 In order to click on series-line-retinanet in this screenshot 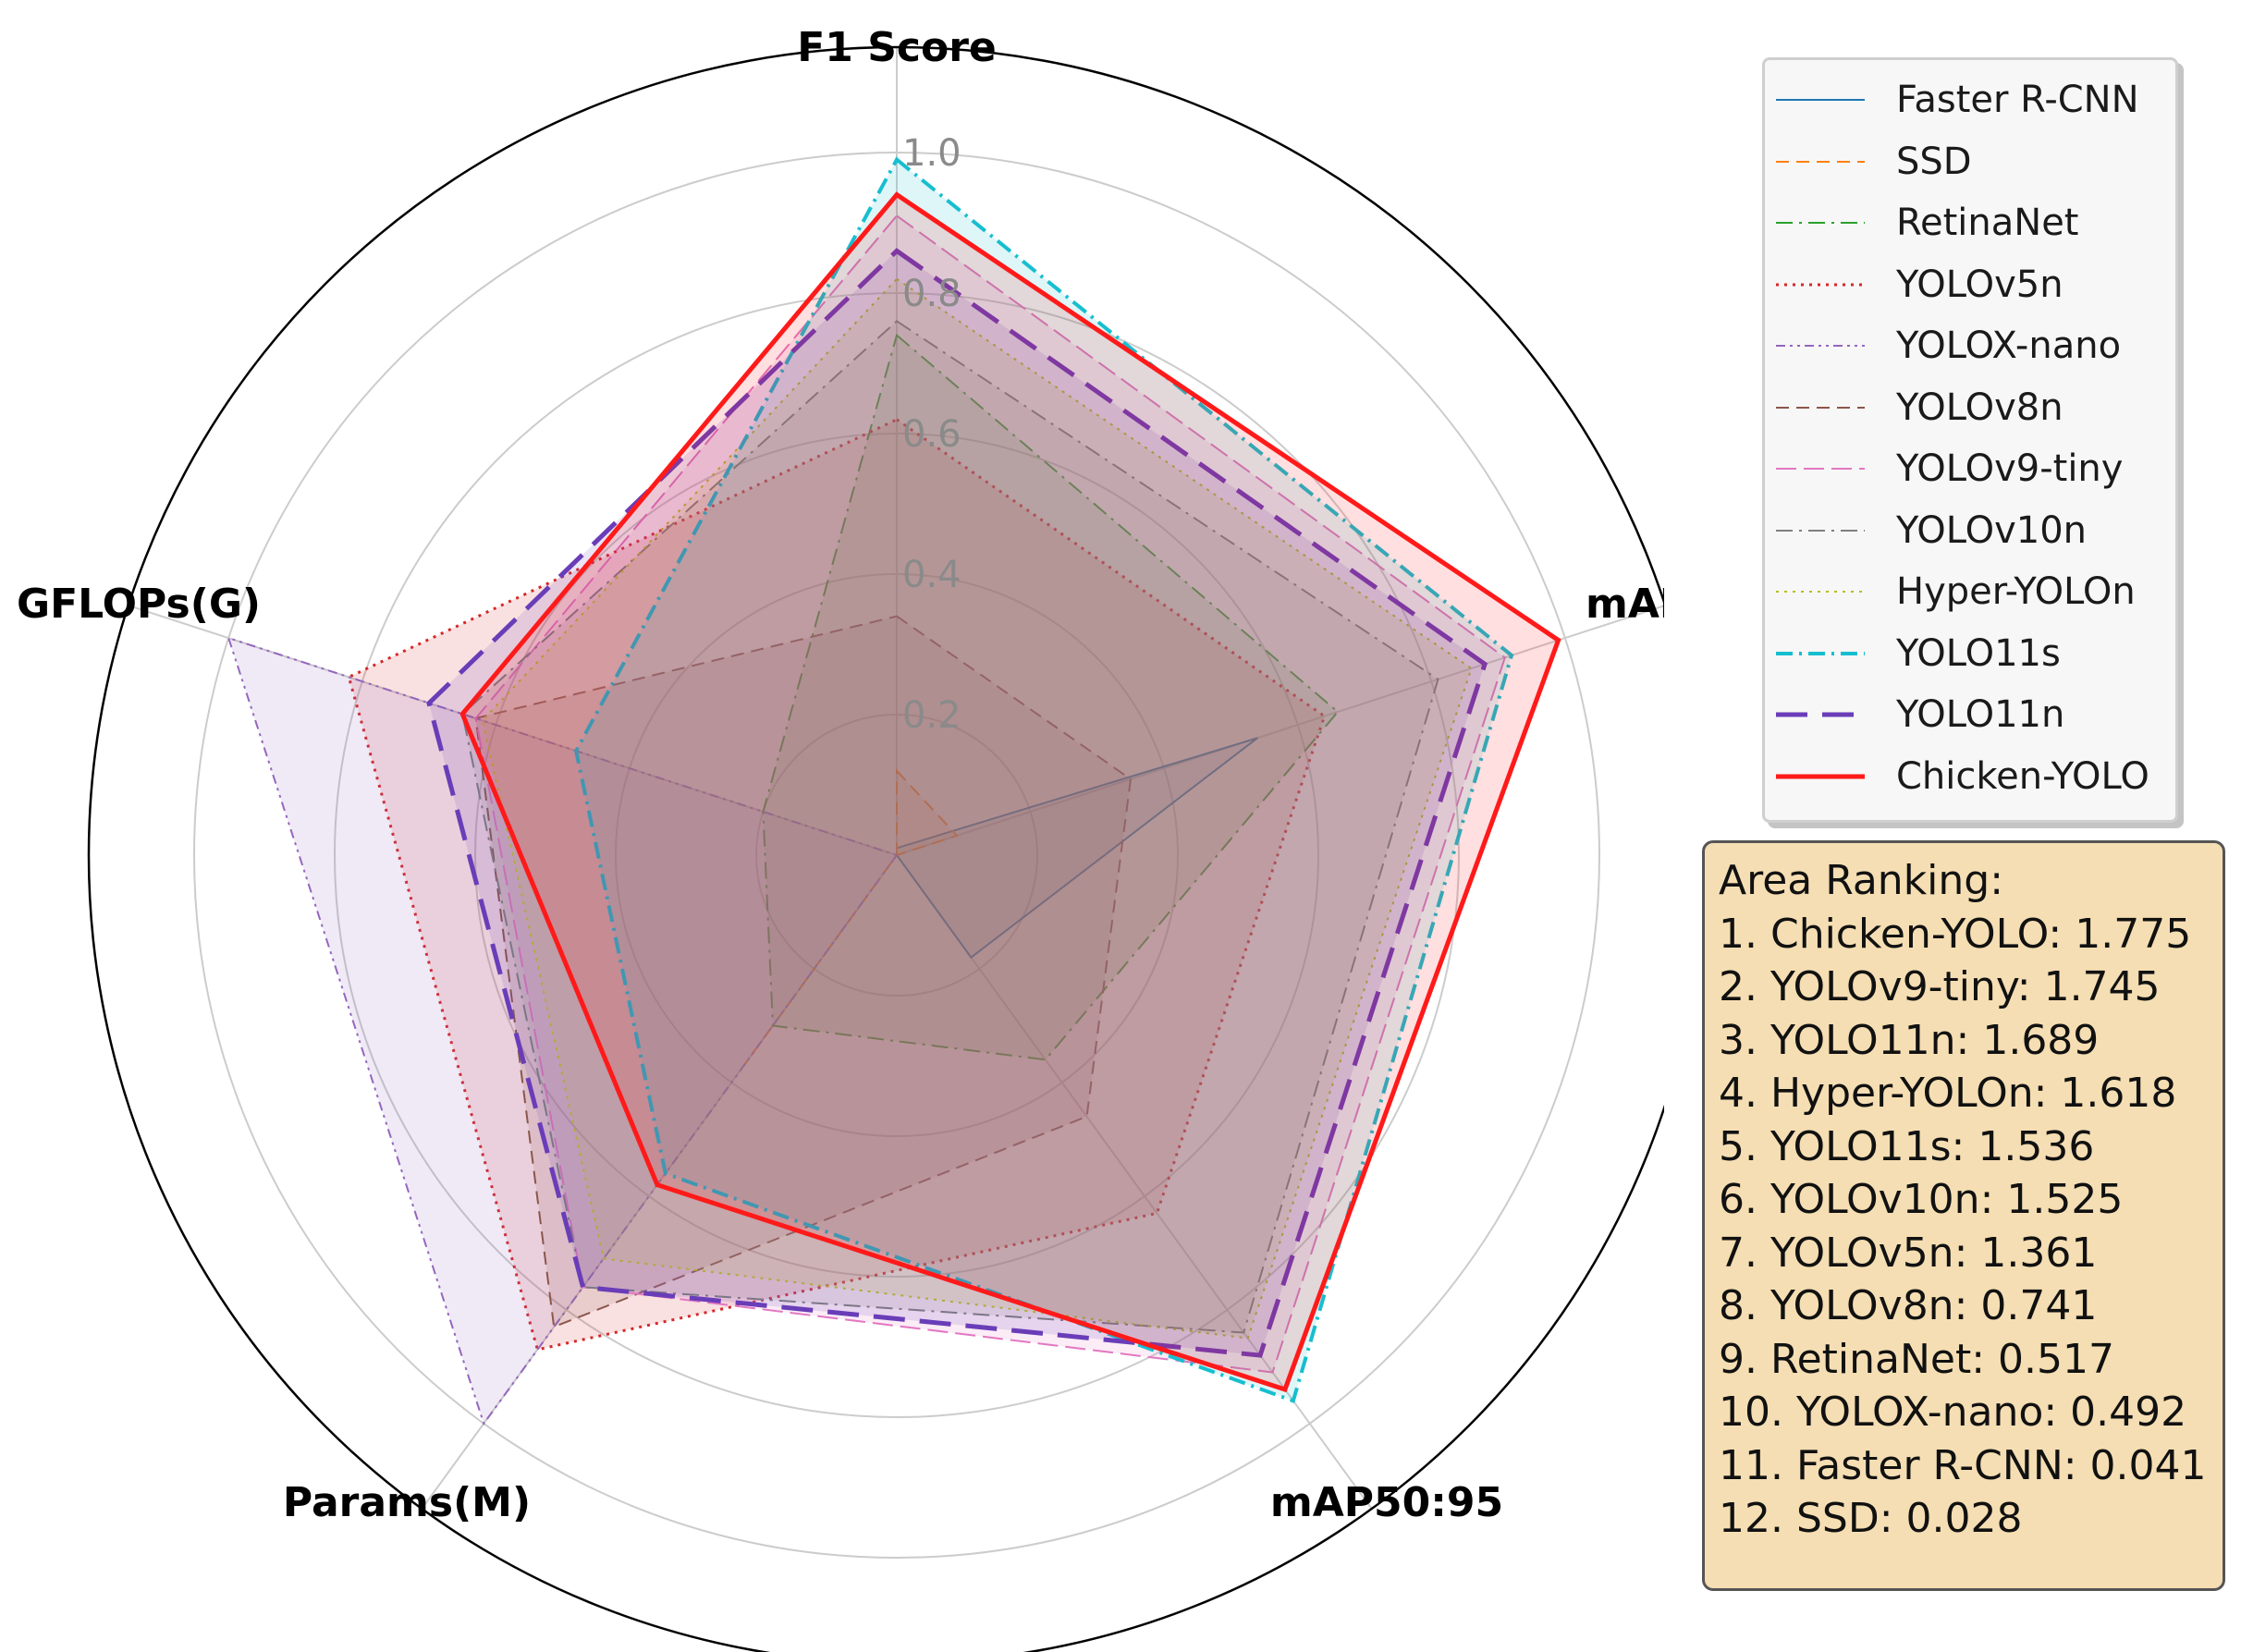, I will do `click(1051, 697)`.